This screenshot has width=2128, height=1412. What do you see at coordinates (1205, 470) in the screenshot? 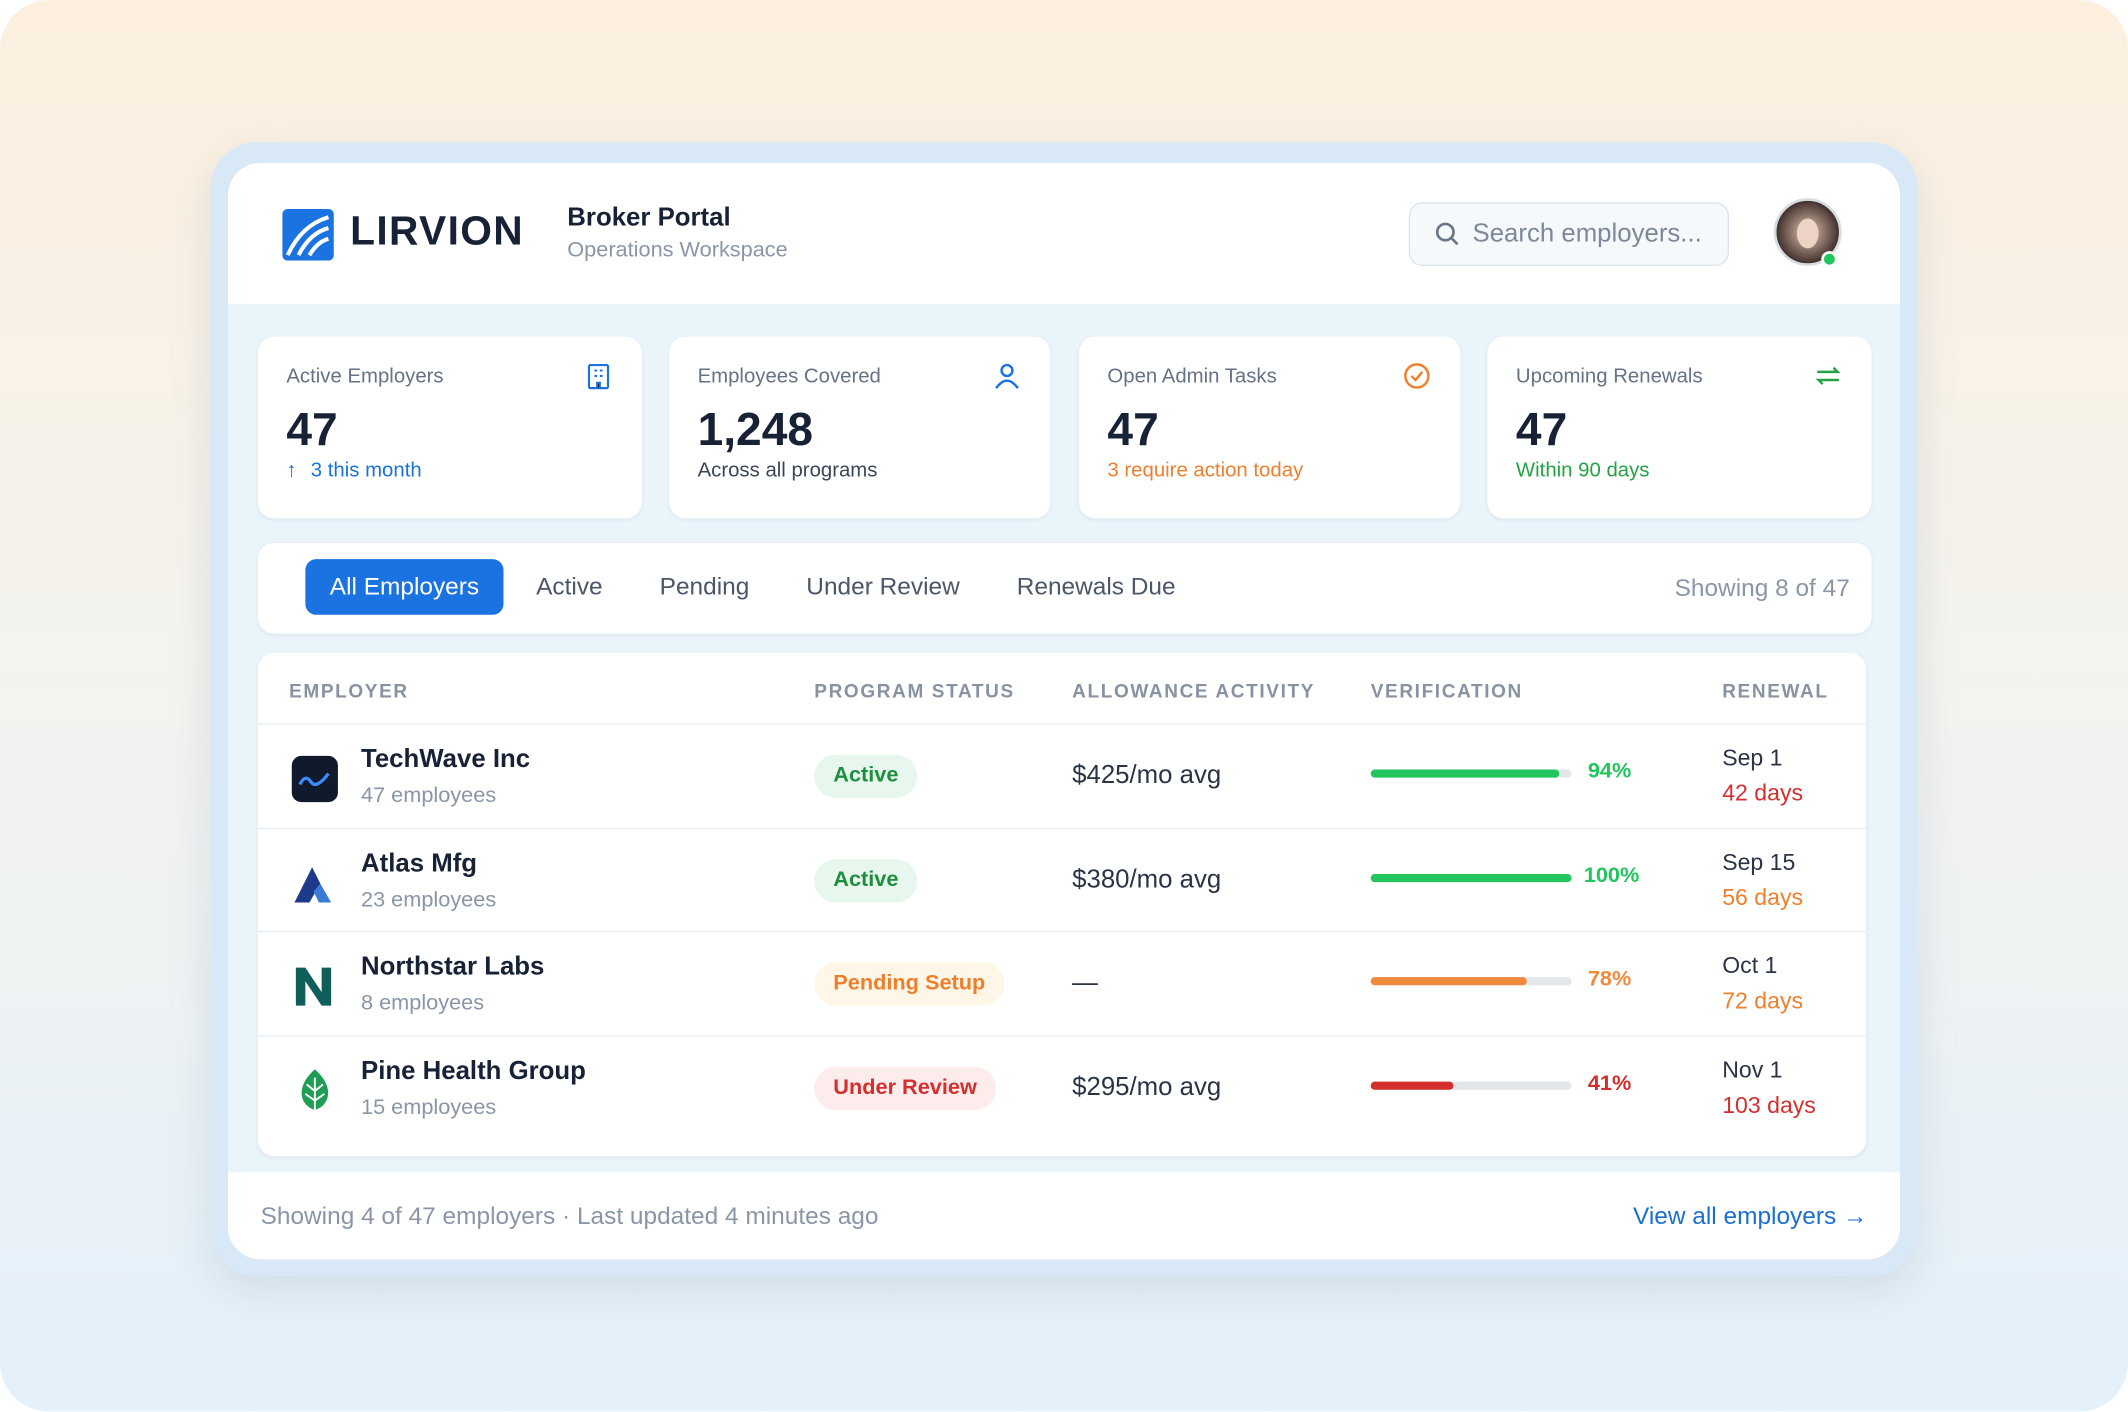
I see `stat-note: 3 require action today` at bounding box center [1205, 470].